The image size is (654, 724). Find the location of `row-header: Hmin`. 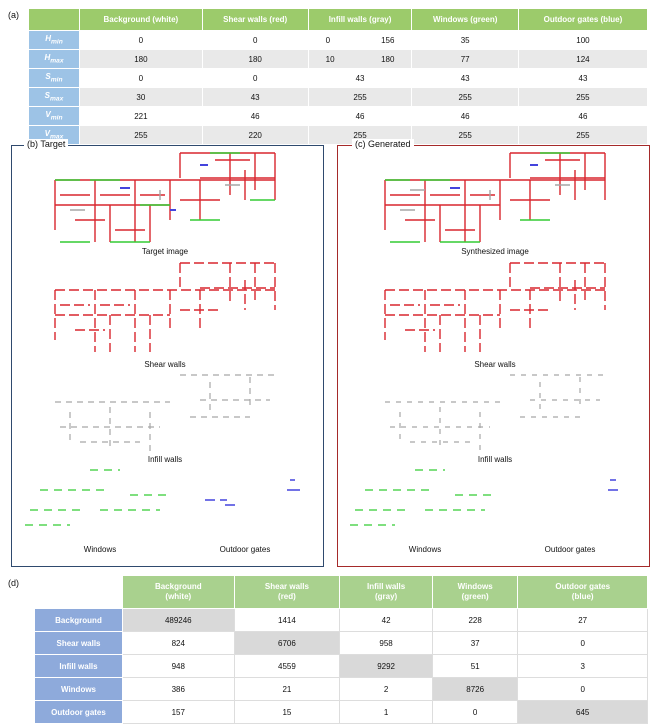

row-header: Hmin is located at coordinates (54, 40).